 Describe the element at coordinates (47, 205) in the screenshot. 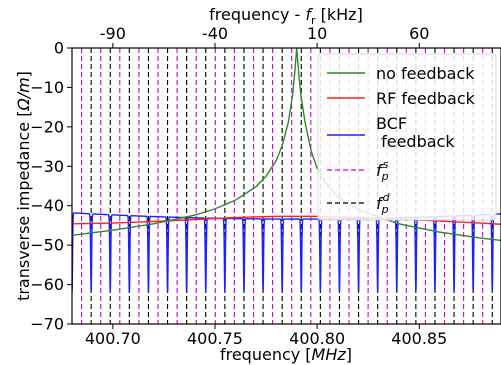

I see `y-tick-label: −40` at that location.